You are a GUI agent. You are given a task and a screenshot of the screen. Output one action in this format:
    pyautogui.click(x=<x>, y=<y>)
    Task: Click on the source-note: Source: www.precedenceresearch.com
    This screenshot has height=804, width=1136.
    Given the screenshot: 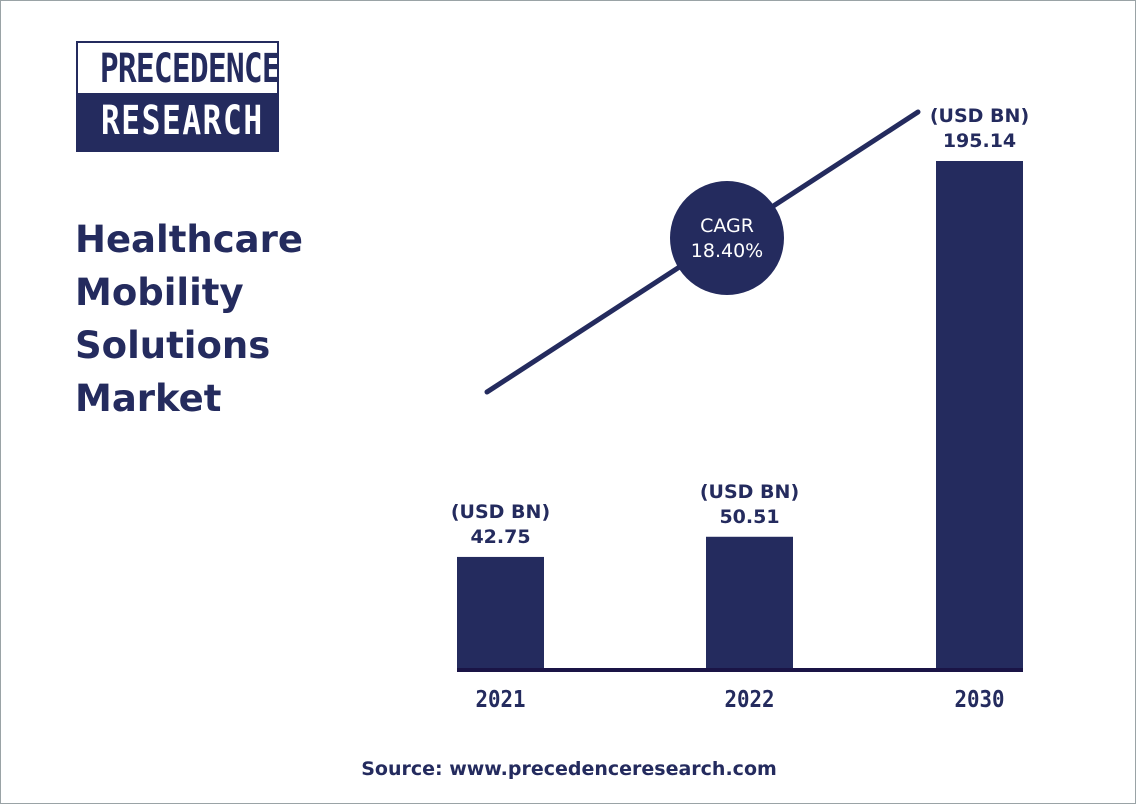 What is the action you would take?
    pyautogui.click(x=569, y=769)
    